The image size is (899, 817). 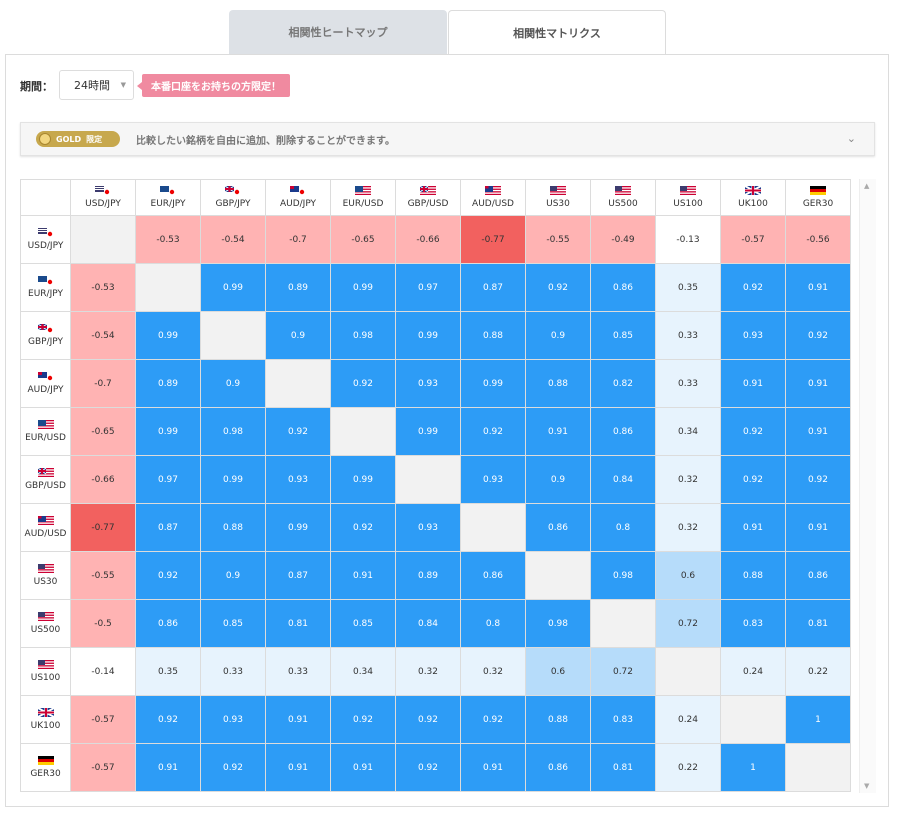 I want to click on gold-feature-bar: GOLD 限定 比較したい銘柄を自由に追加、削除することができます。 ⌄, so click(x=447, y=139).